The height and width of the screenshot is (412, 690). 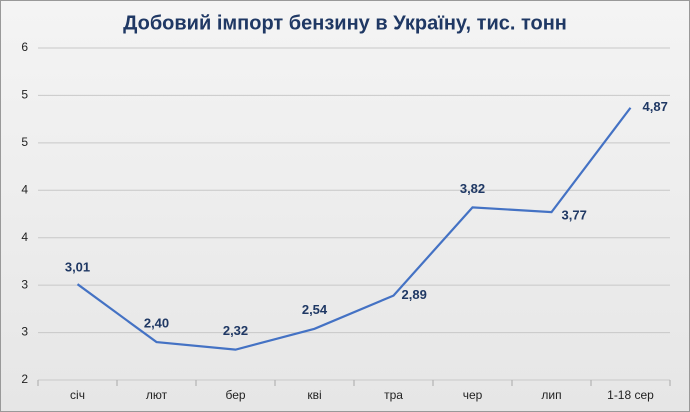 I want to click on x-tick-label: 1-18 сер, so click(x=630, y=395).